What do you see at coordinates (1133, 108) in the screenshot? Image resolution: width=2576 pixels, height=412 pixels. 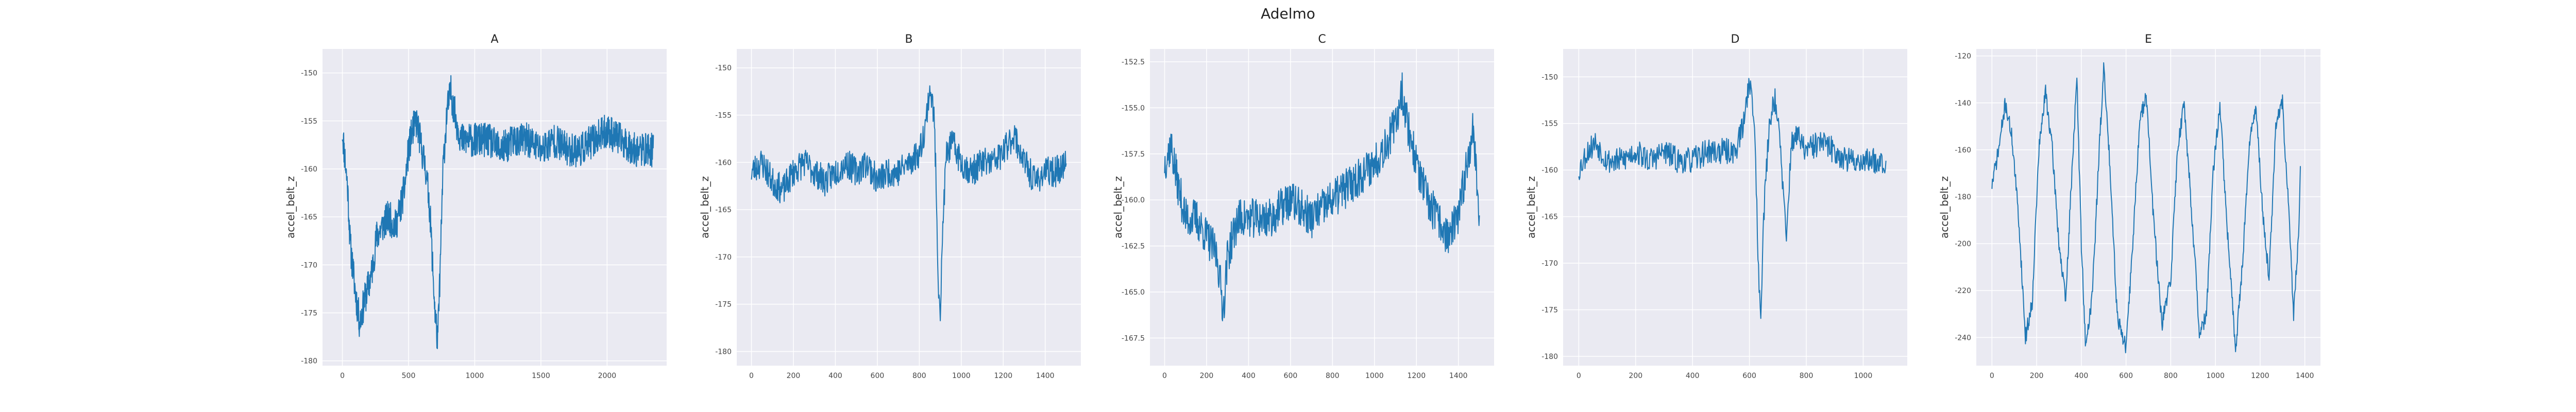 I see `y-tick-label: -155.0` at bounding box center [1133, 108].